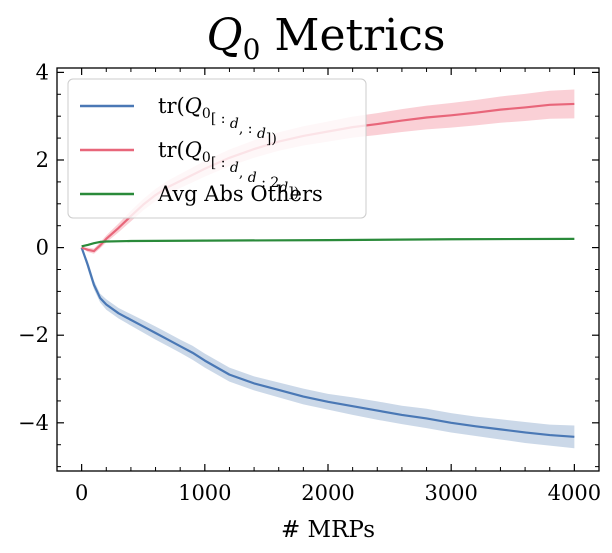 This screenshot has width=612, height=553. I want to click on chart-title-q: Q, so click(225, 35).